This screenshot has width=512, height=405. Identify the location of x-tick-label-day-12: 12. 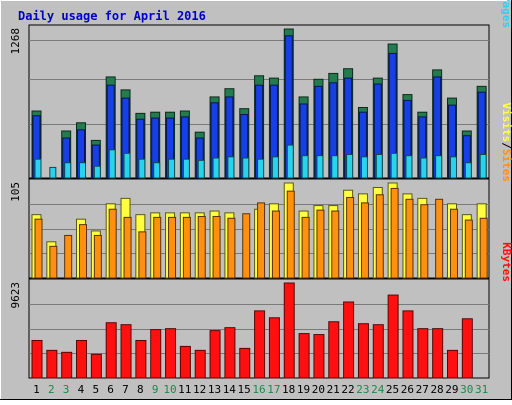
(199, 389).